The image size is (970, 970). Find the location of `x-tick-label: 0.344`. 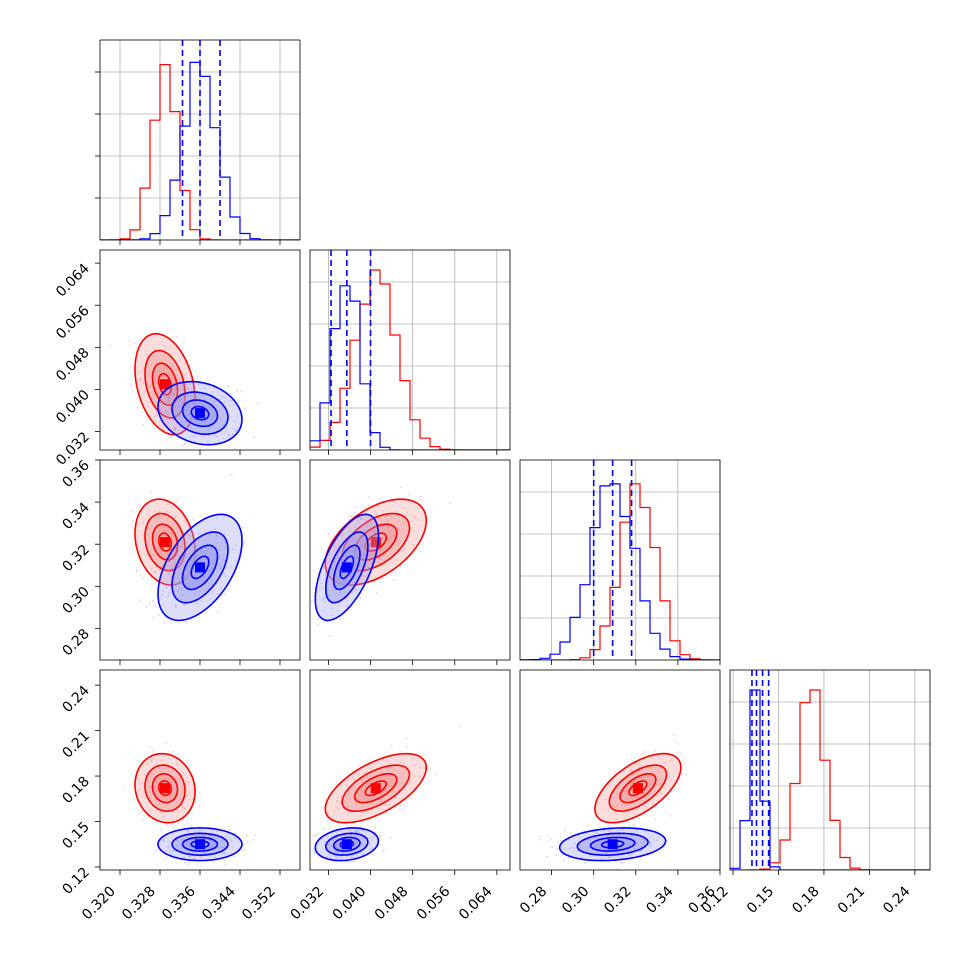

x-tick-label: 0.344 is located at coordinates (219, 903).